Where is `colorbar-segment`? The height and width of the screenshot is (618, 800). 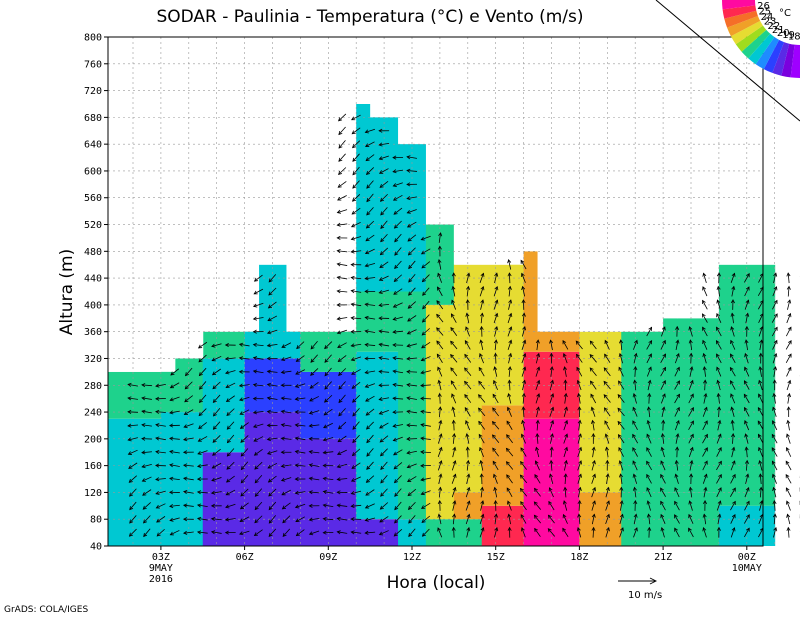
colorbar-segment is located at coordinates (739, 5).